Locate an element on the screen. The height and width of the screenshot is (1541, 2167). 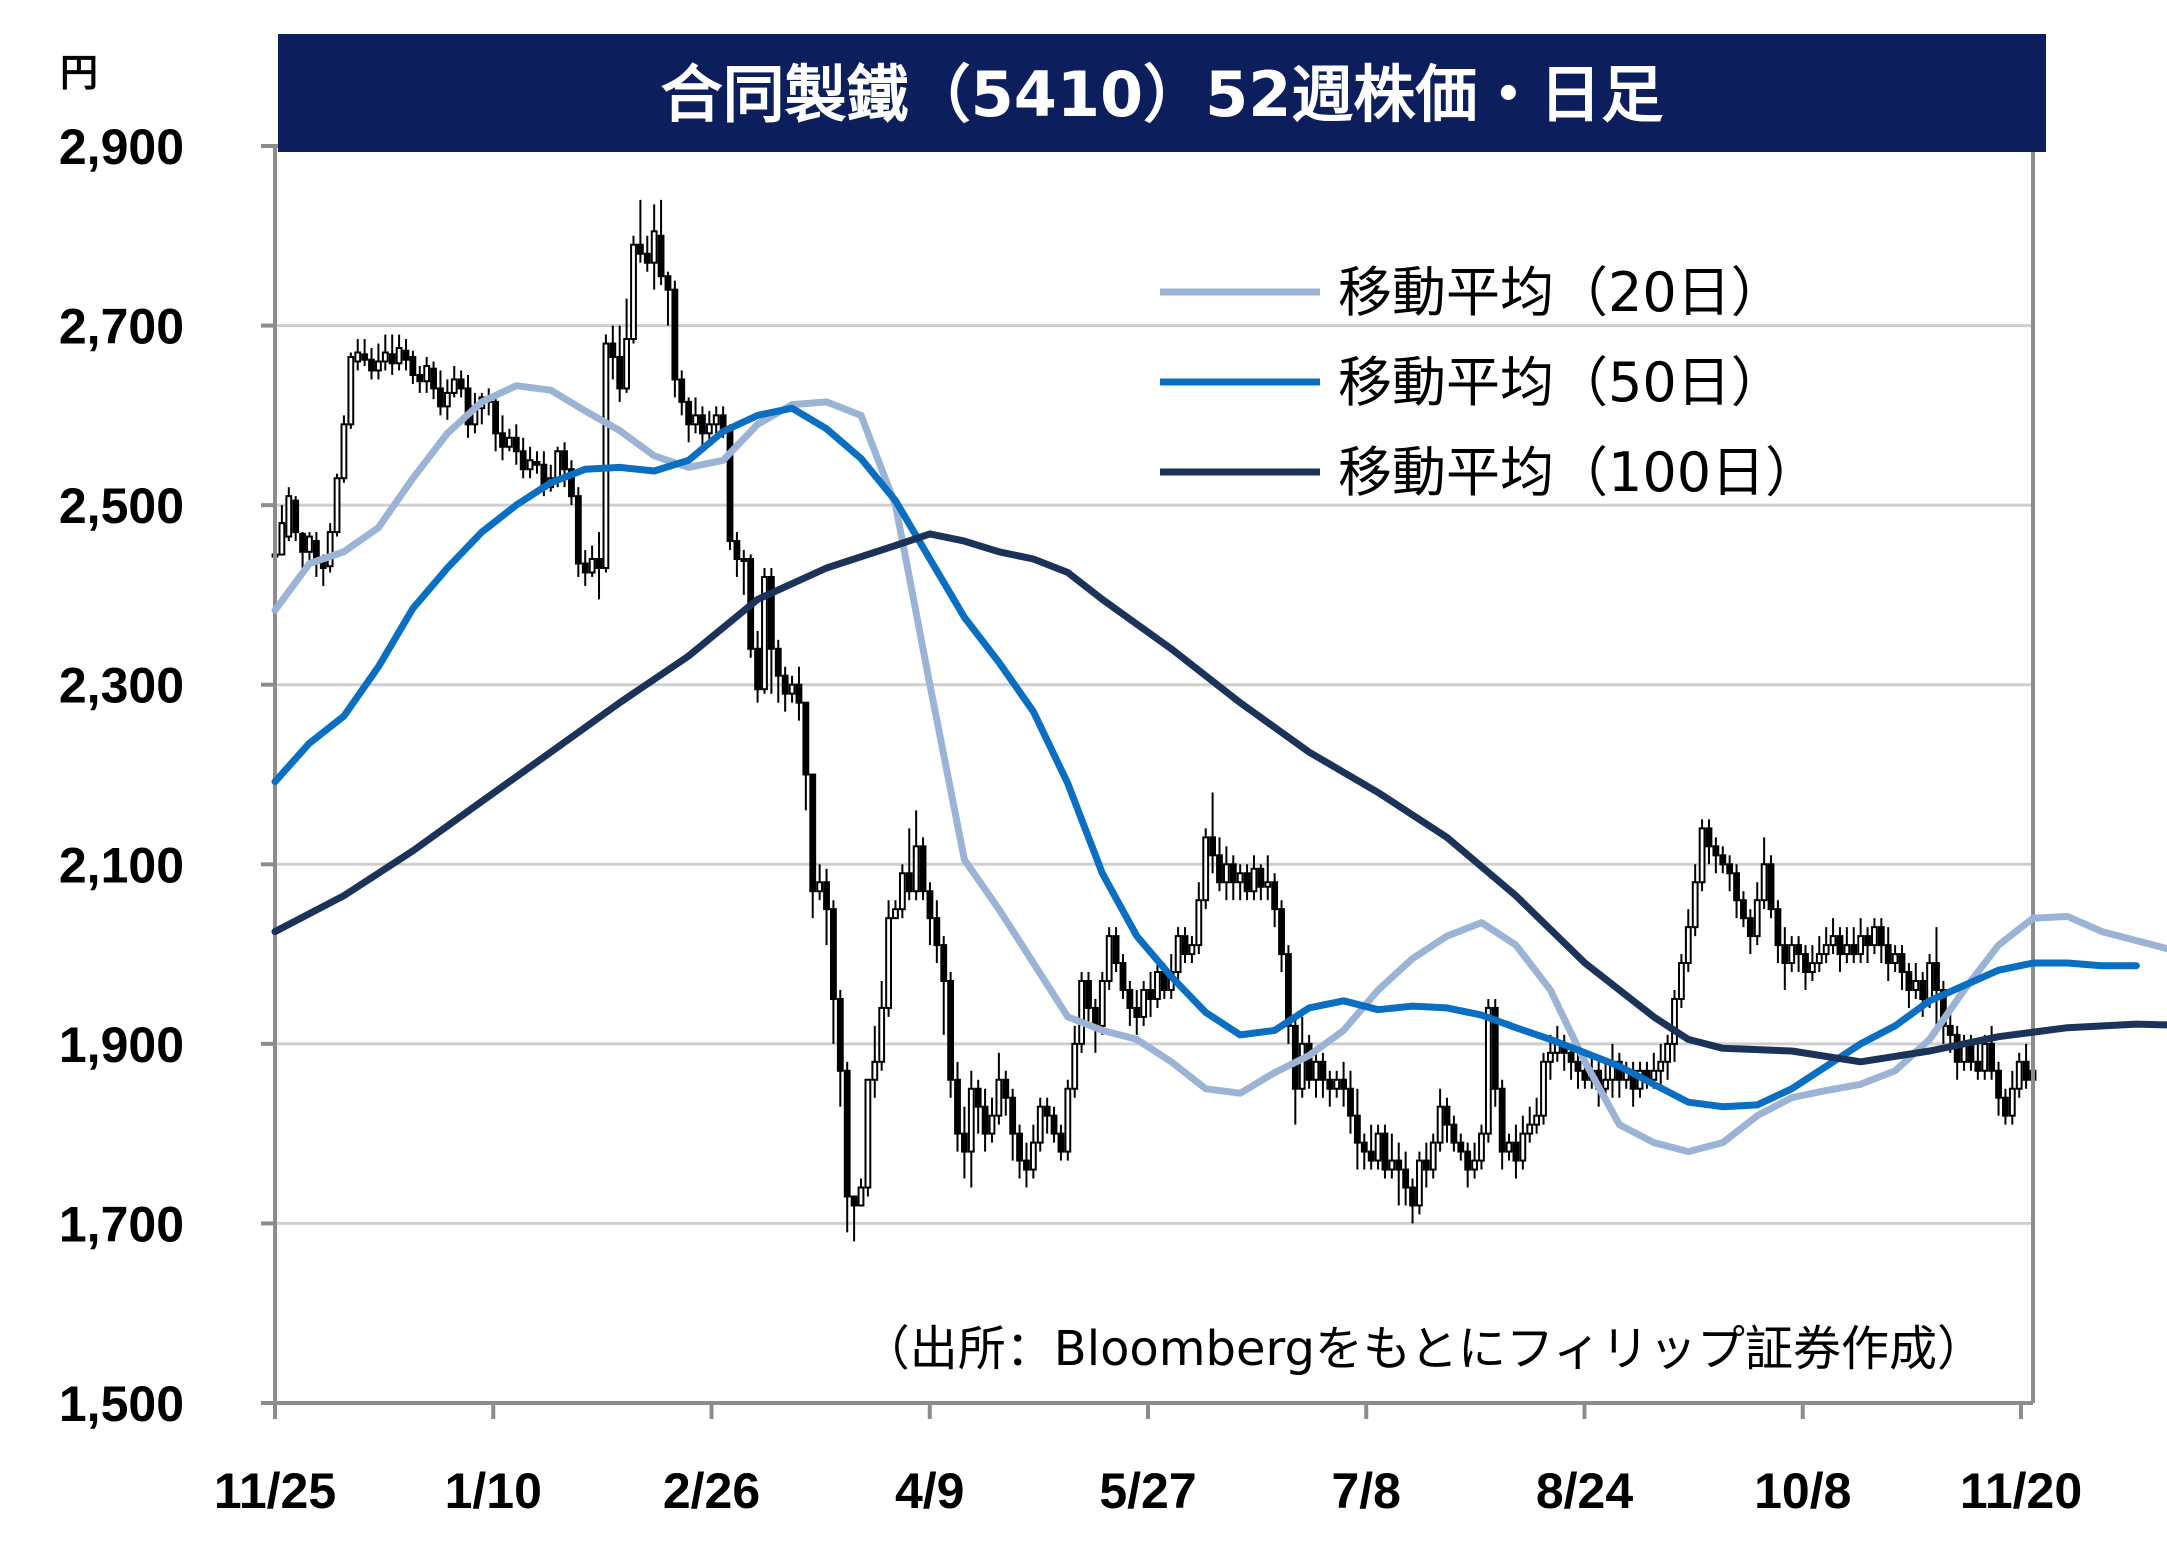
legend-label-ma100: 移動平均（100日） is located at coordinates (1578, 472).